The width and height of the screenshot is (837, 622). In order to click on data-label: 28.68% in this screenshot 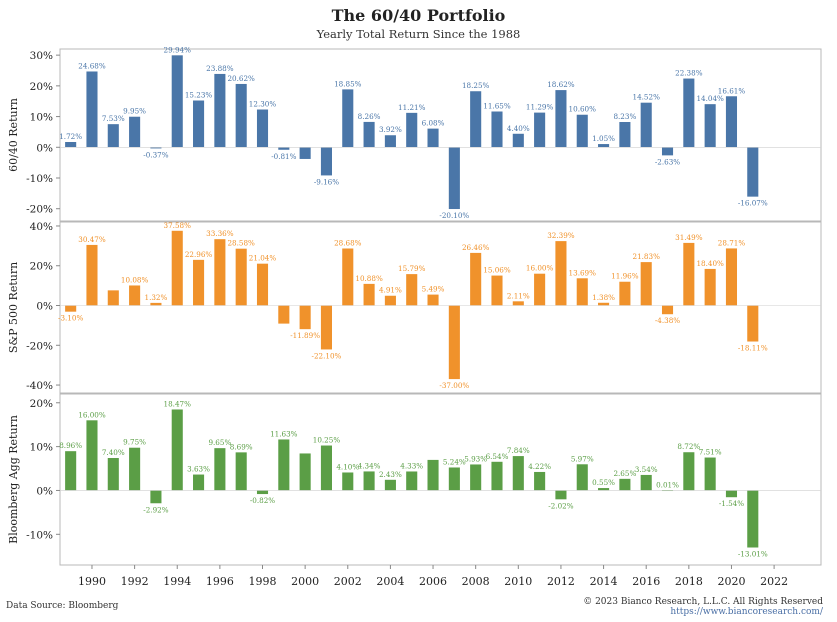, I will do `click(348, 242)`.